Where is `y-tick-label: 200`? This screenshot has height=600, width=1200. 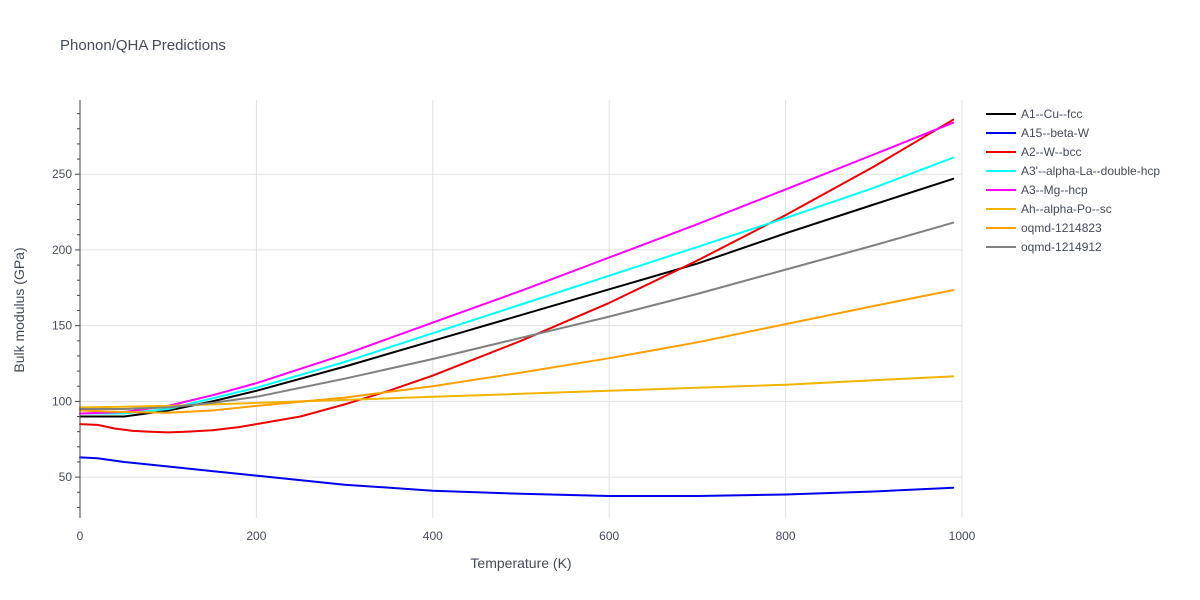 y-tick-label: 200 is located at coordinates (62, 250).